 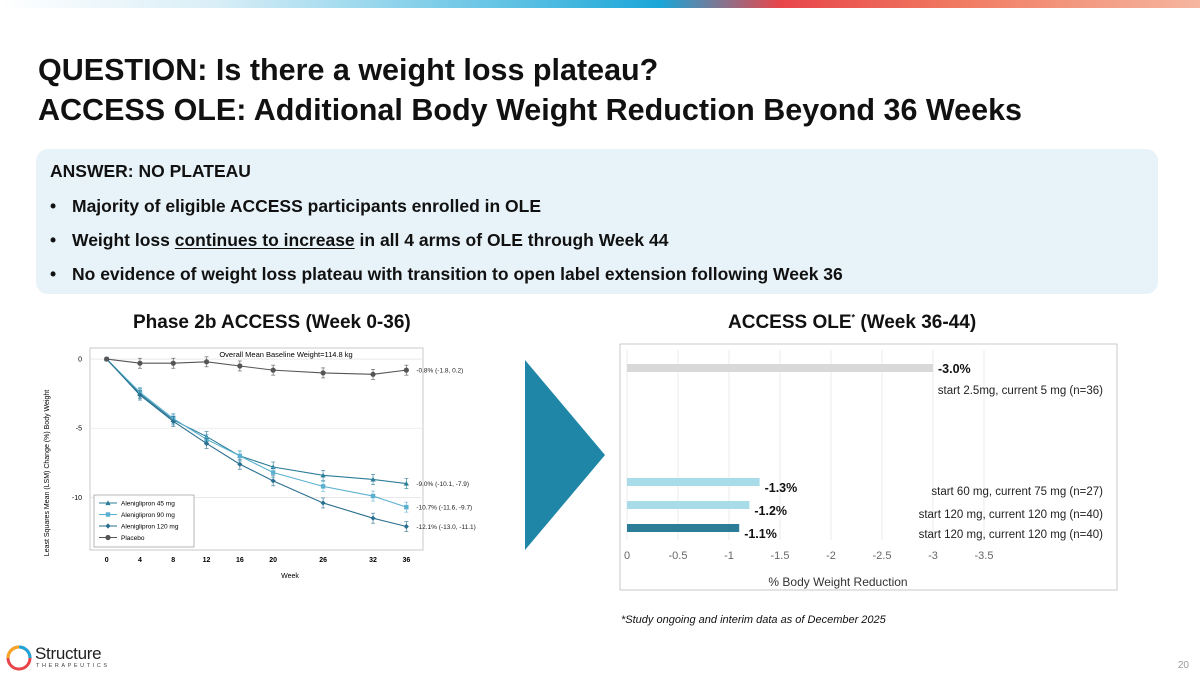 What do you see at coordinates (290, 576) in the screenshot?
I see `x-axis-label: Week` at bounding box center [290, 576].